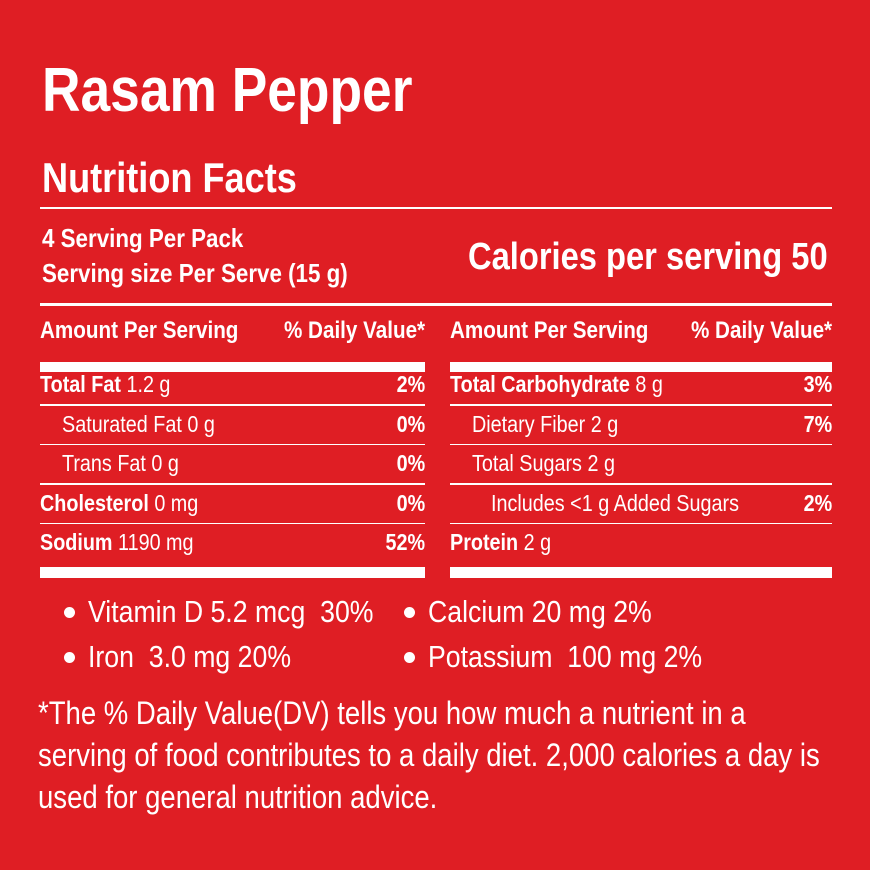 The height and width of the screenshot is (870, 870). Describe the element at coordinates (231, 611) in the screenshot. I see `vitamin: Vitamin D 5.2 mcg 30%` at that location.